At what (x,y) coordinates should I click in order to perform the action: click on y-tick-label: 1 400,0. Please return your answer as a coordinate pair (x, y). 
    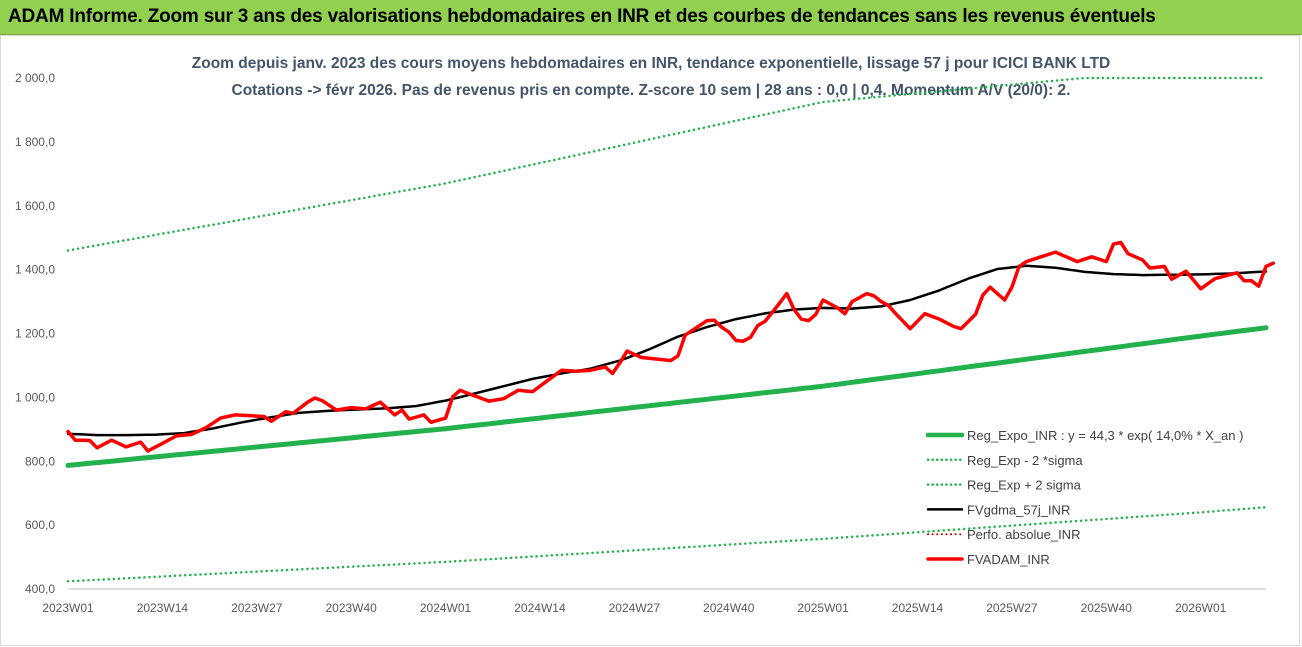
    Looking at the image, I should click on (35, 270).